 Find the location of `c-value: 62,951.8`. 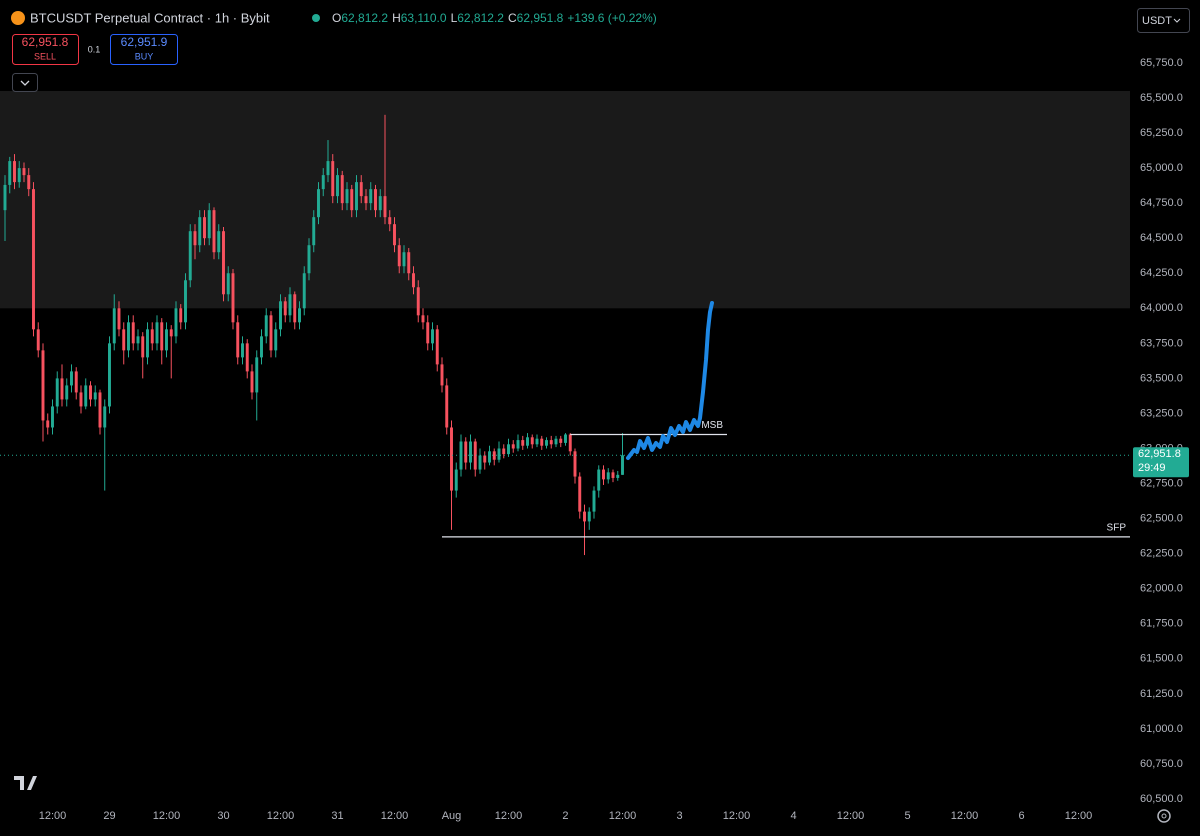

c-value: 62,951.8 is located at coordinates (540, 18).